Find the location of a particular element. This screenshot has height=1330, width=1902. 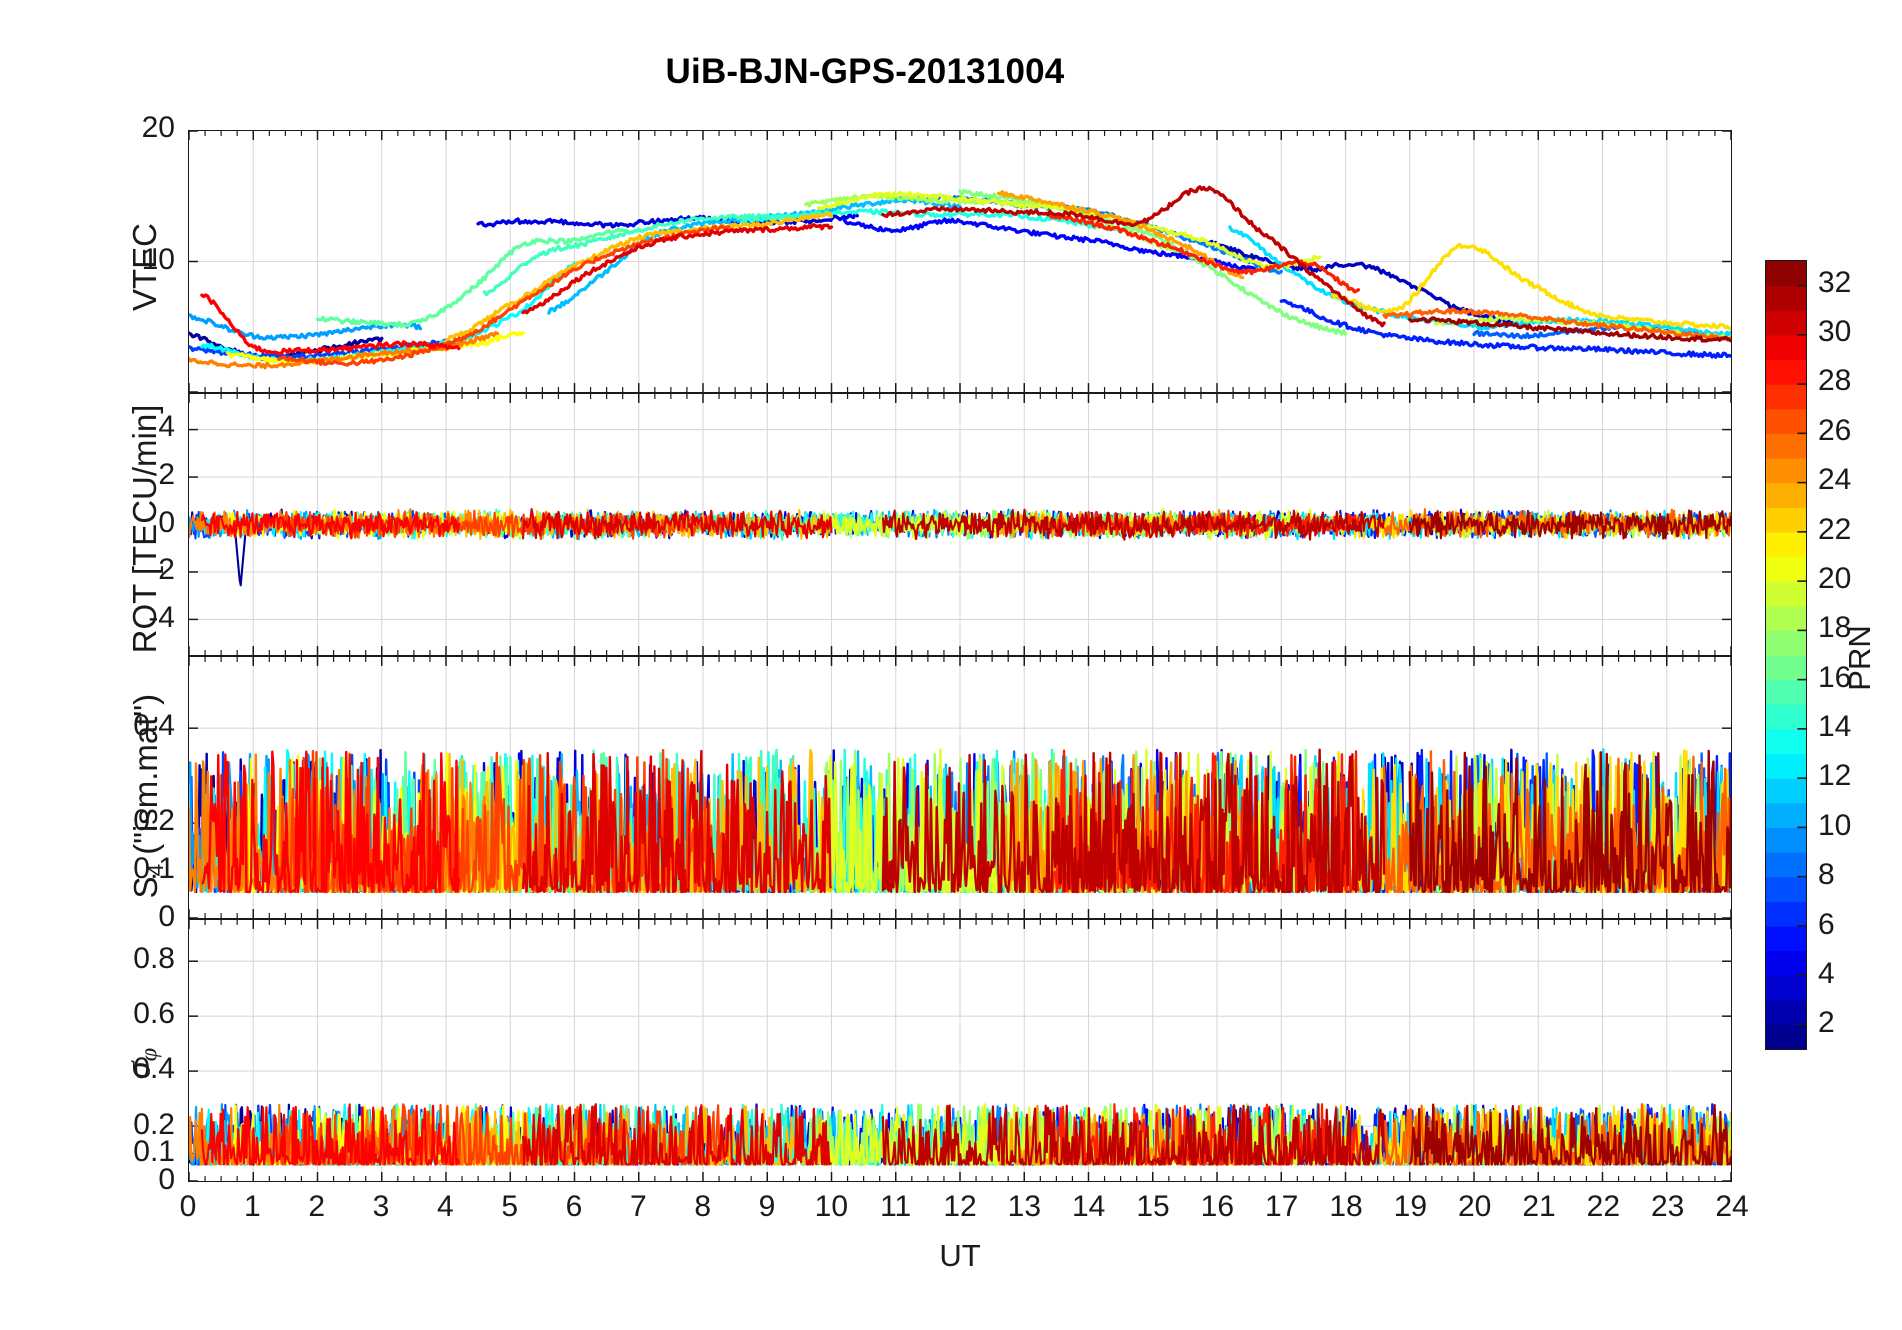

xtick-17: 17 is located at coordinates (1281, 1206).